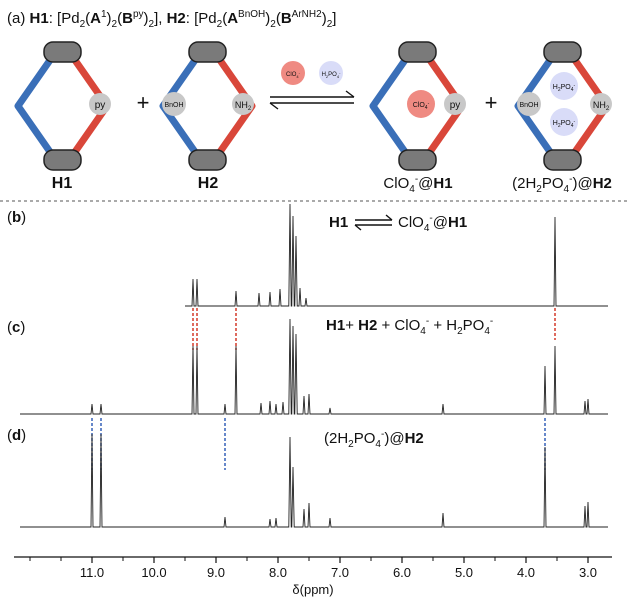  I want to click on bound-clo4-circle, so click(421, 104).